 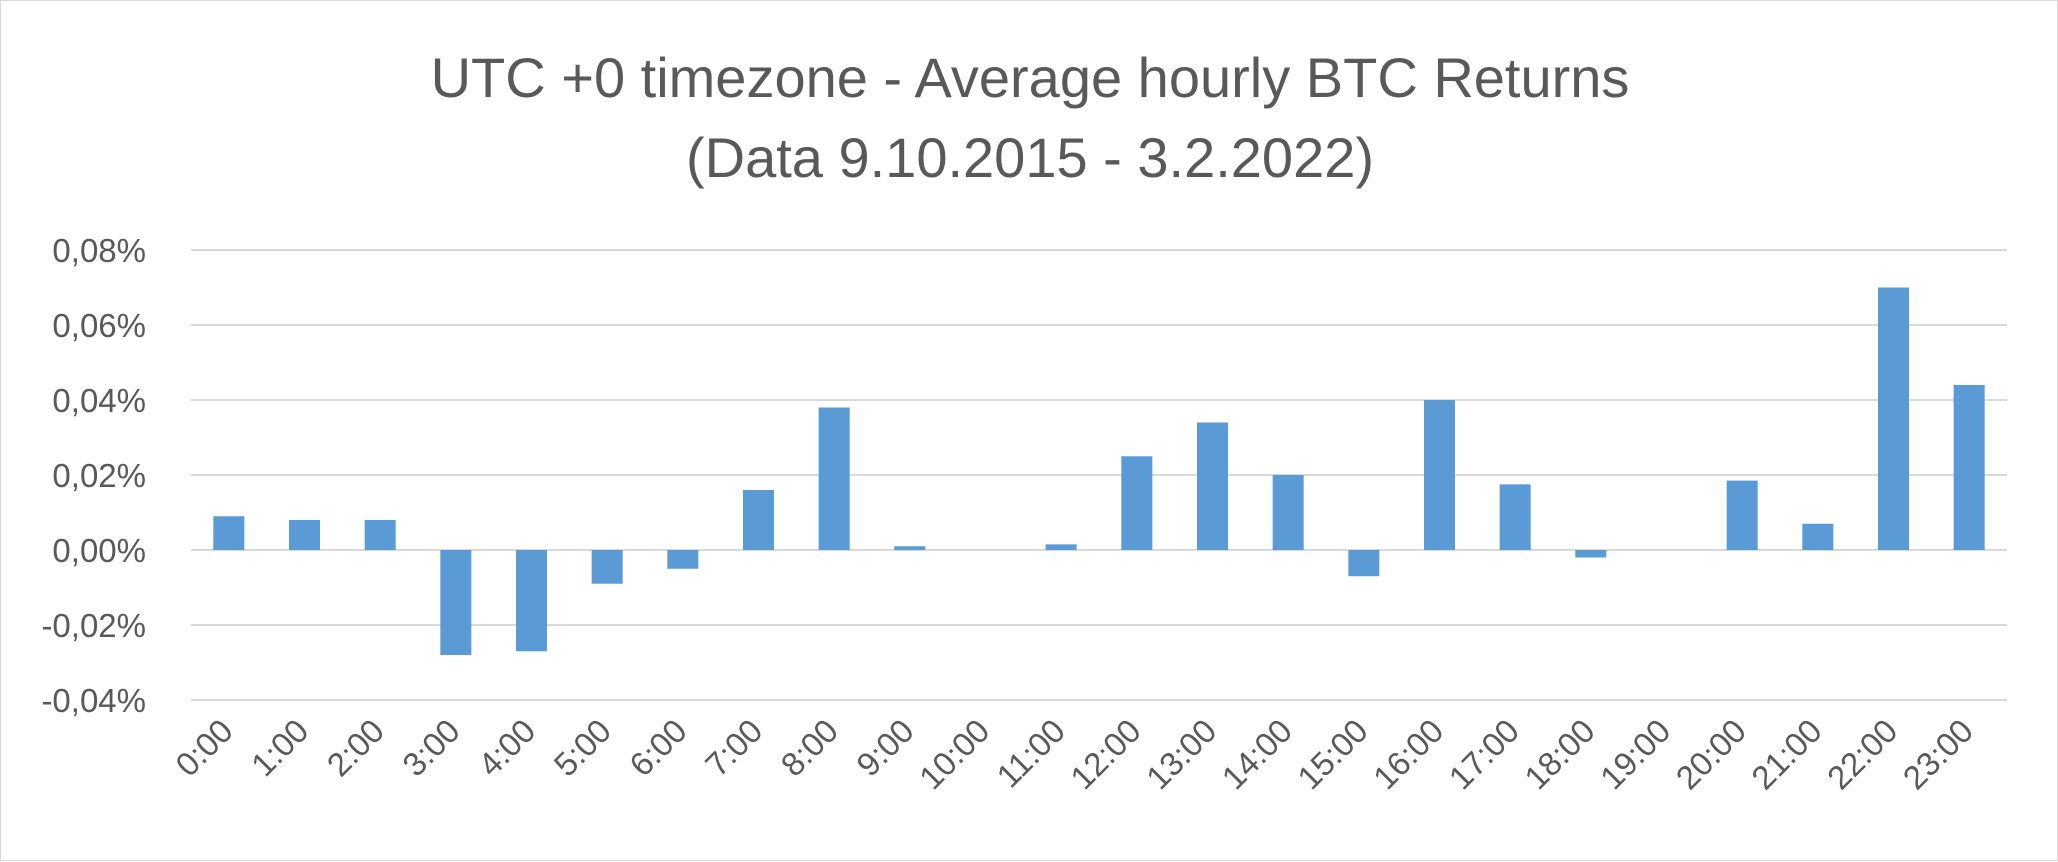 What do you see at coordinates (658, 748) in the screenshot?
I see `x-tick-label: 6:00` at bounding box center [658, 748].